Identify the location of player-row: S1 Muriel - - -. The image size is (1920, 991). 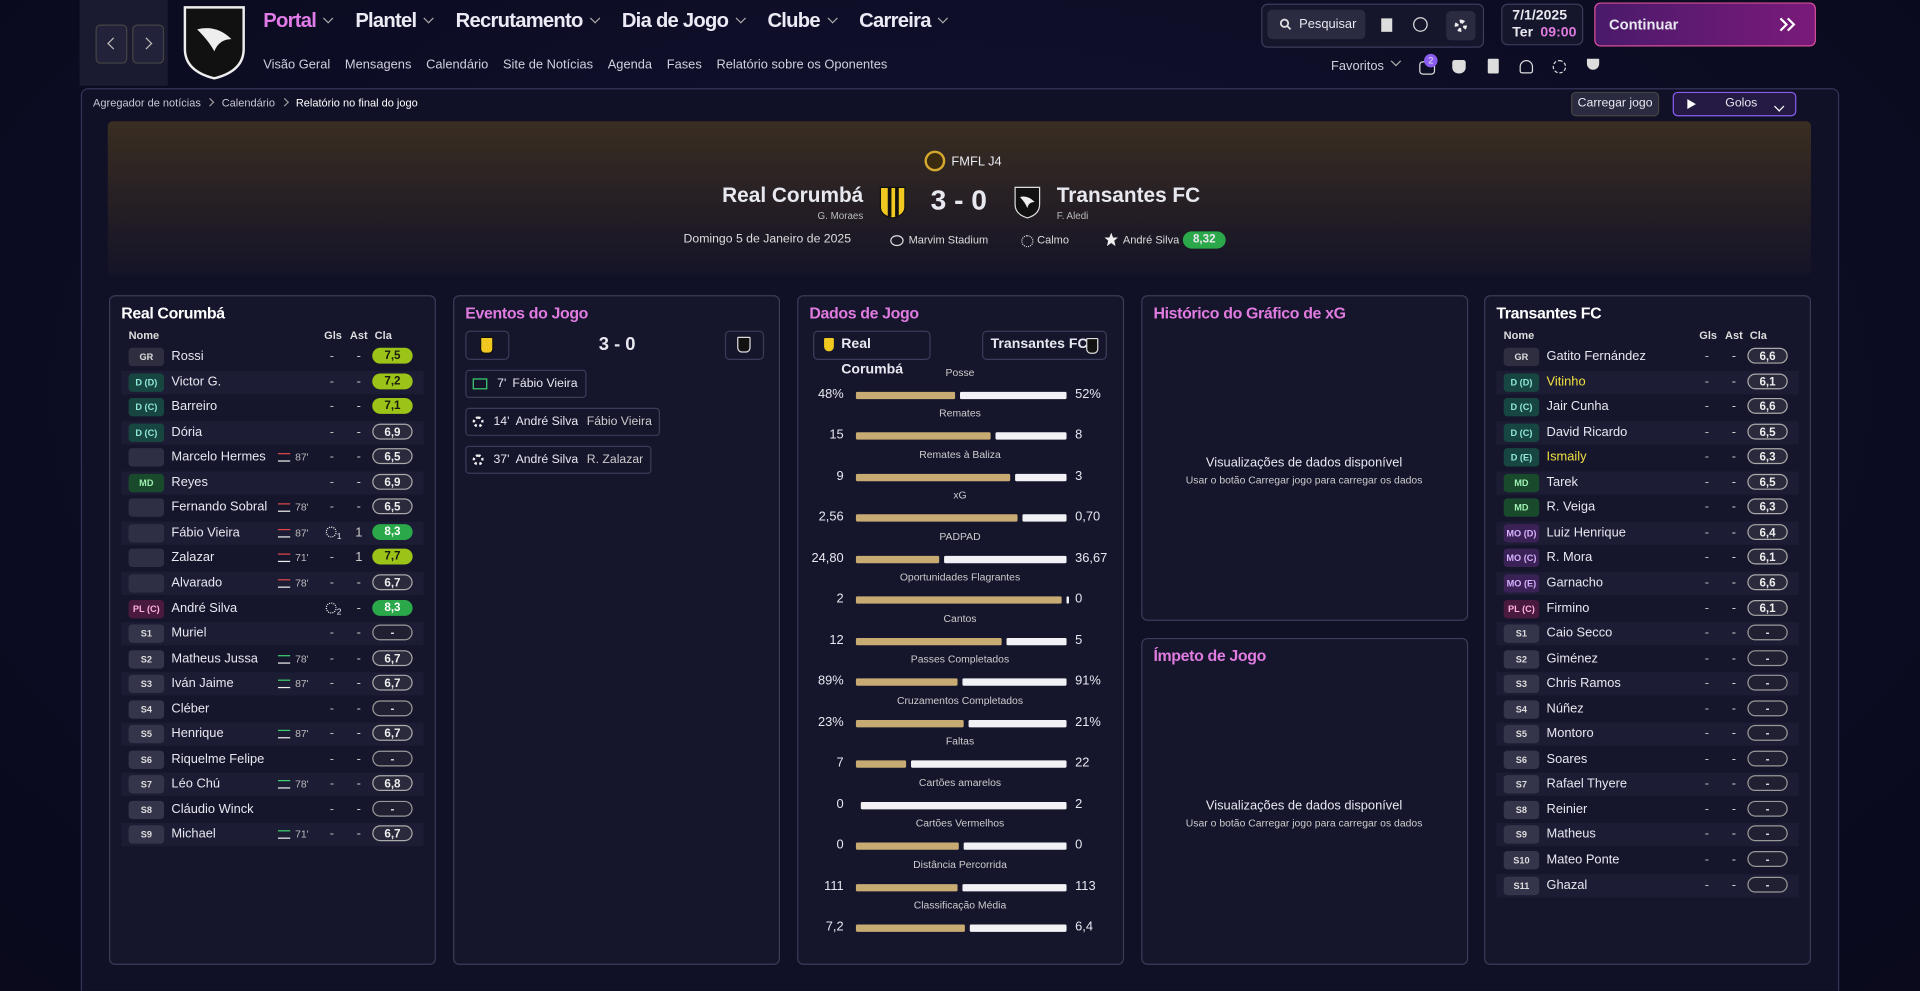
(272, 634).